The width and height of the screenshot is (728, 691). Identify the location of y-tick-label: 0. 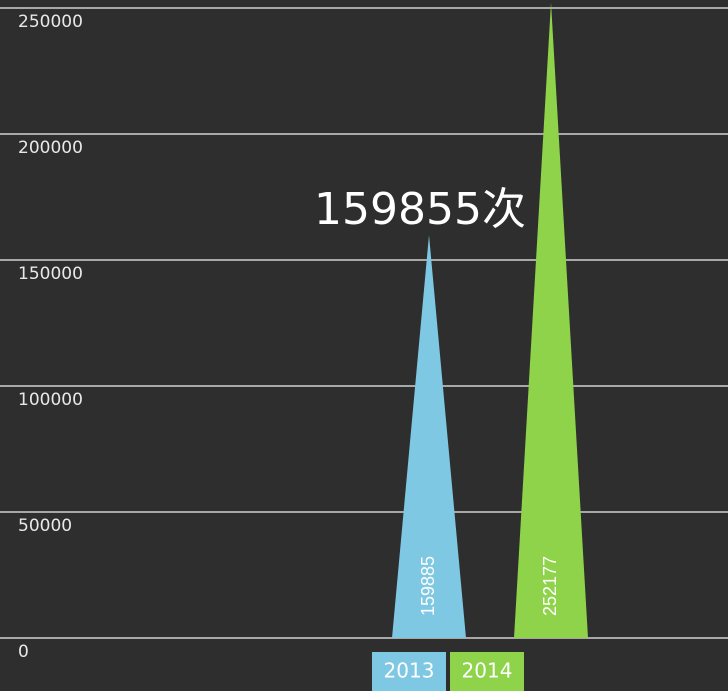
(23, 652).